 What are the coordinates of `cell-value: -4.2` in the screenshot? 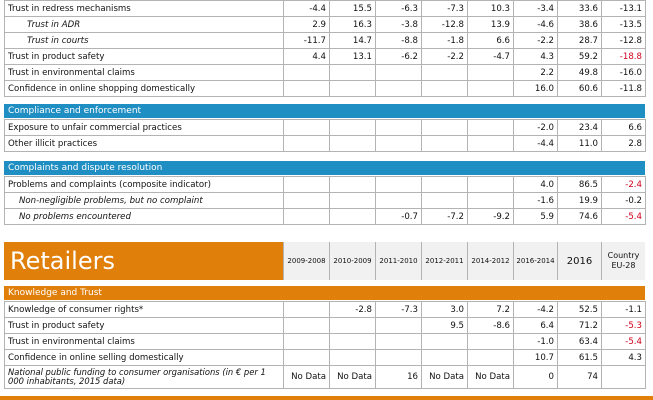 It's located at (535, 309).